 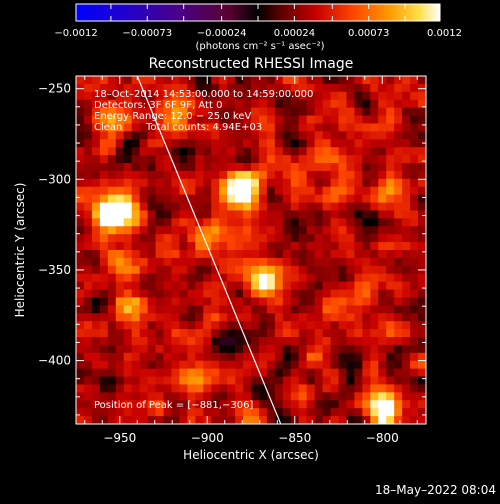 What do you see at coordinates (172, 116) in the screenshot?
I see `annotation-energy: Energy Range: 12.0 − 25.0 keV` at bounding box center [172, 116].